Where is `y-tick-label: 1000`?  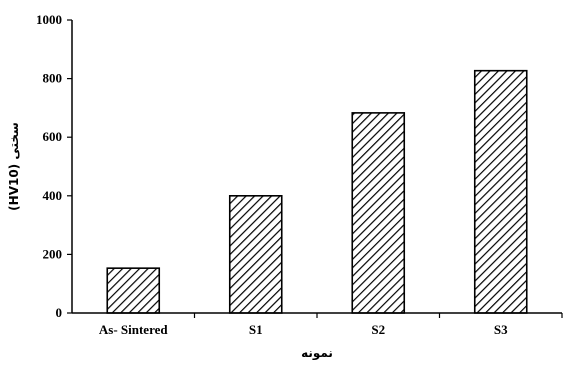 y-tick-label: 1000 is located at coordinates (49, 19).